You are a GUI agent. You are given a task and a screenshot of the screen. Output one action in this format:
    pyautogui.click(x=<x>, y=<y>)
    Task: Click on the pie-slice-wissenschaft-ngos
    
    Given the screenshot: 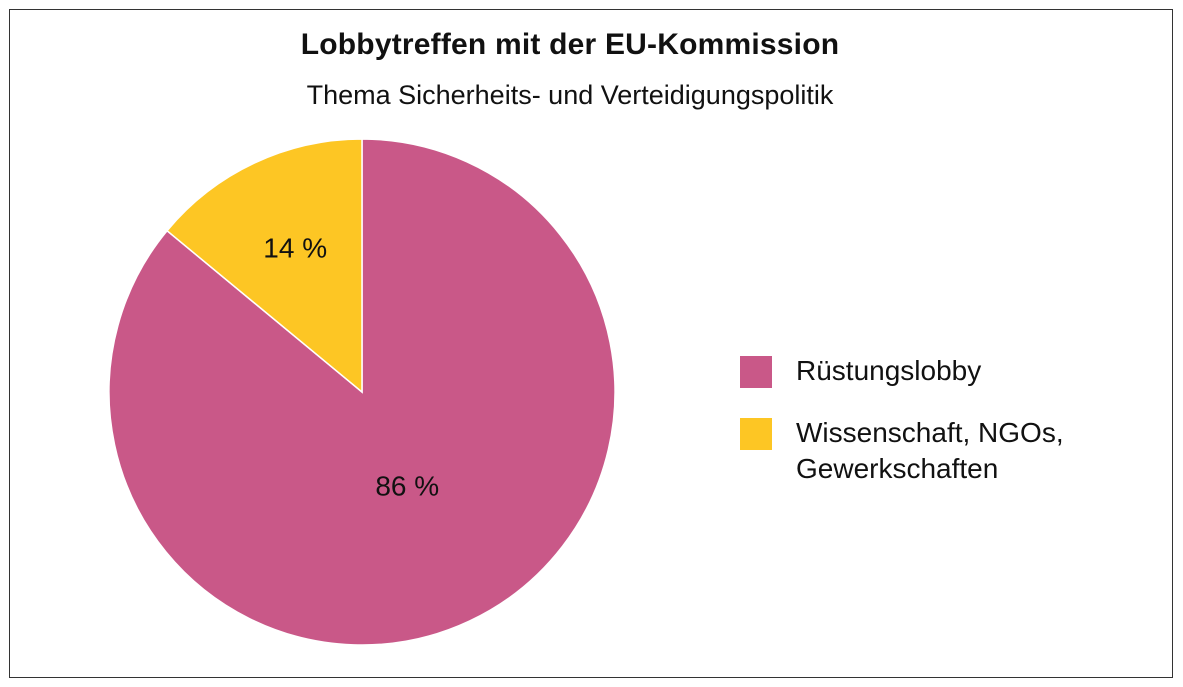 What is the action you would take?
    pyautogui.click(x=264, y=266)
    